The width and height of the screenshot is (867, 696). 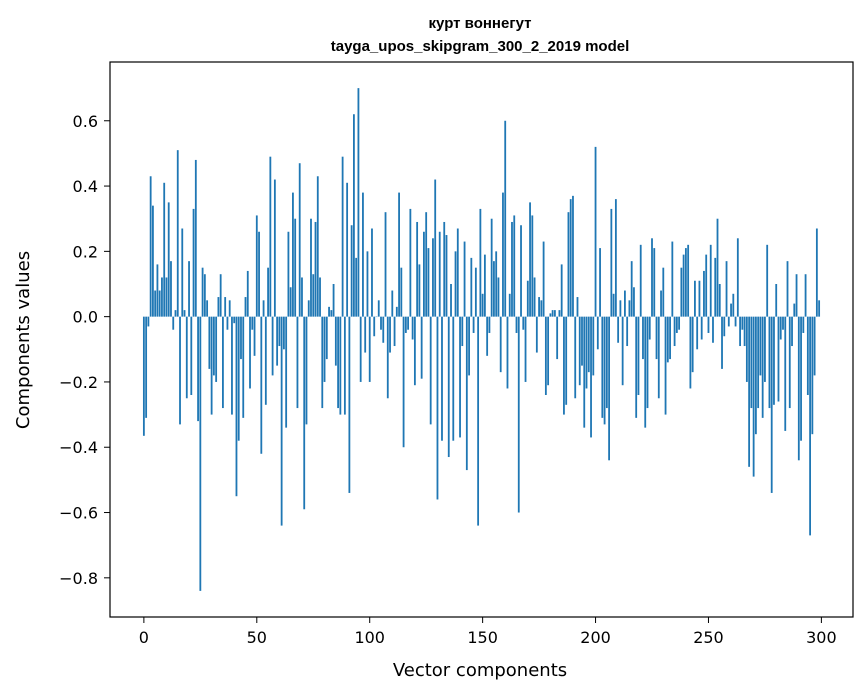 What do you see at coordinates (144, 637) in the screenshot?
I see `x-tick-label: 0` at bounding box center [144, 637].